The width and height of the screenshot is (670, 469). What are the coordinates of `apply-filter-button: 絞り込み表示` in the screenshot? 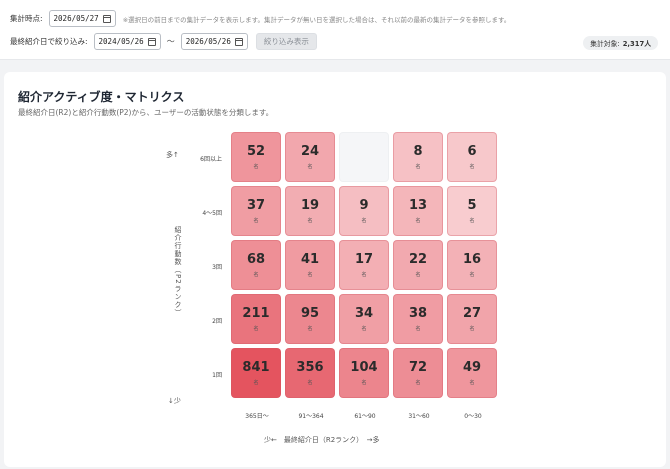 It's located at (286, 41).